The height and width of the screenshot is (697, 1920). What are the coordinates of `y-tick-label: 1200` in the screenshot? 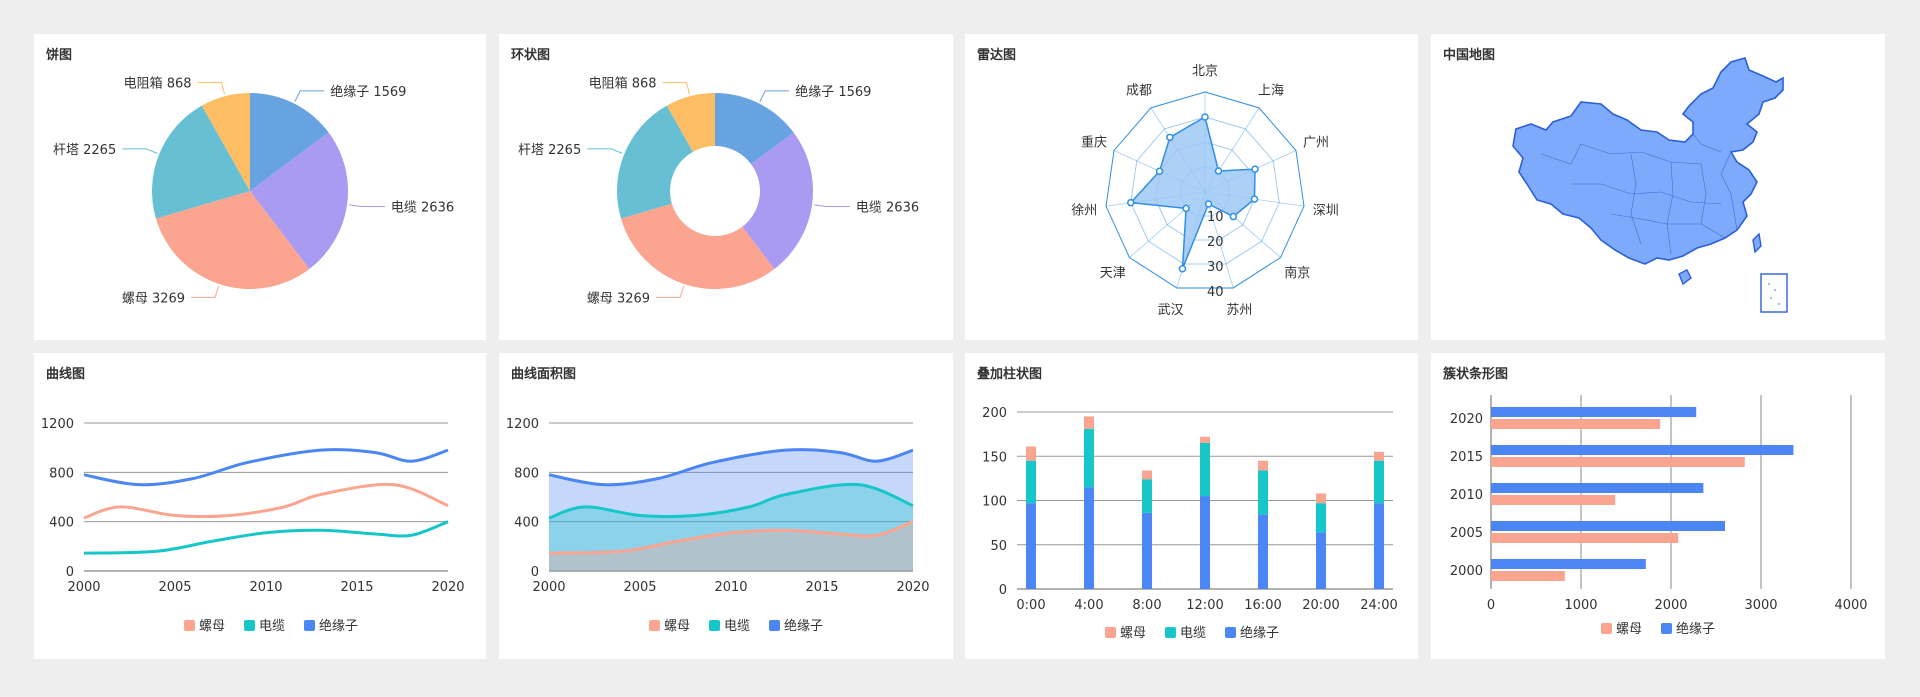 It's located at (57, 424).